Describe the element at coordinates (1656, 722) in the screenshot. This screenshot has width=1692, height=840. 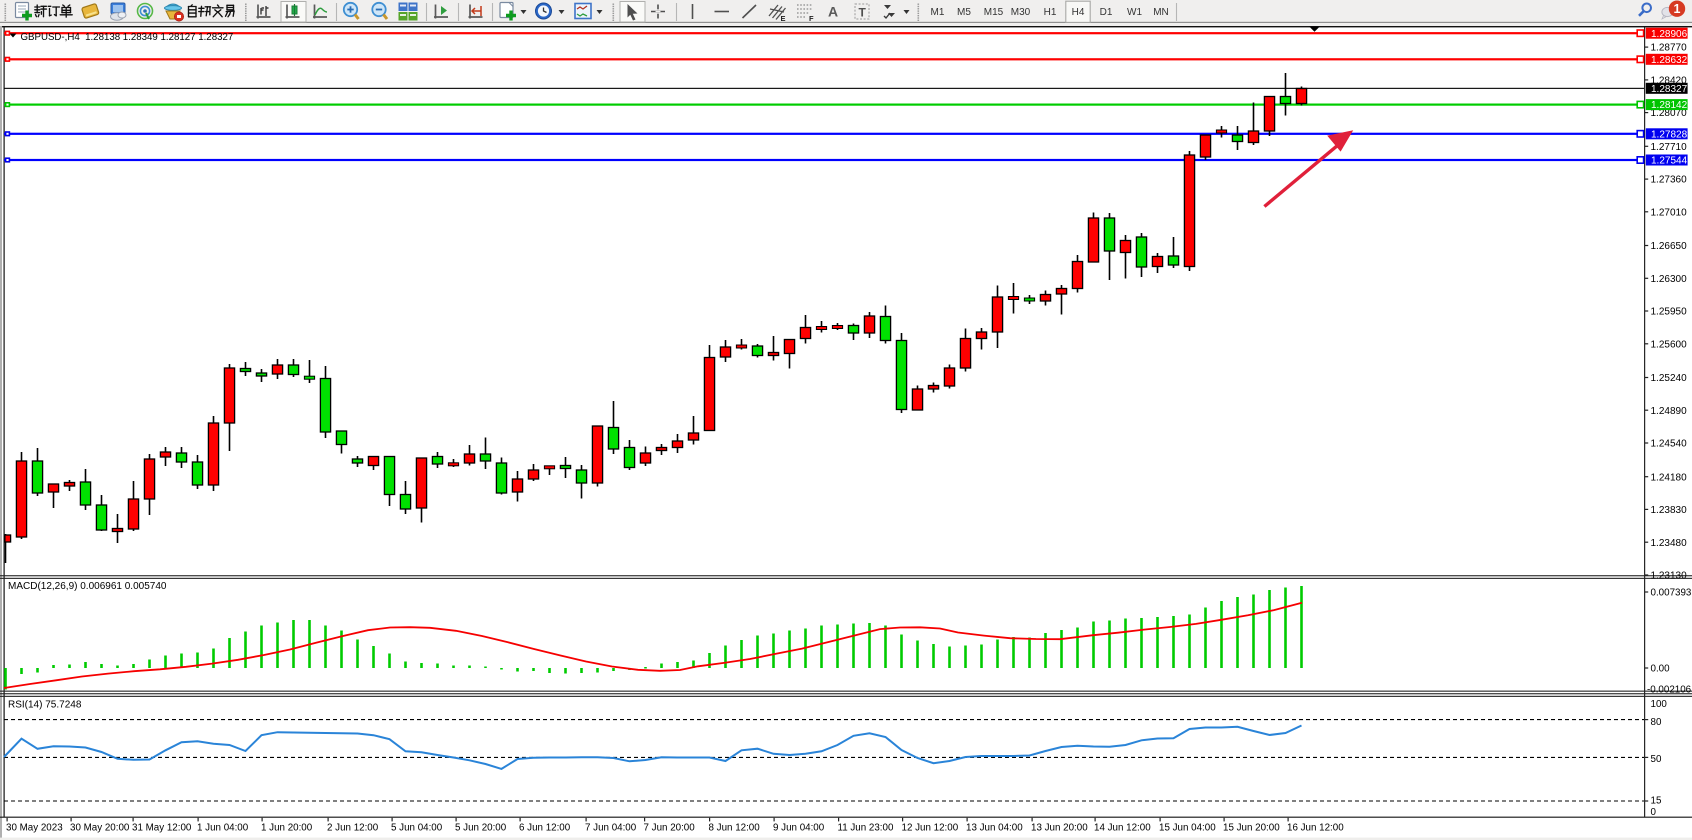
I see `svg-text: 80` at that location.